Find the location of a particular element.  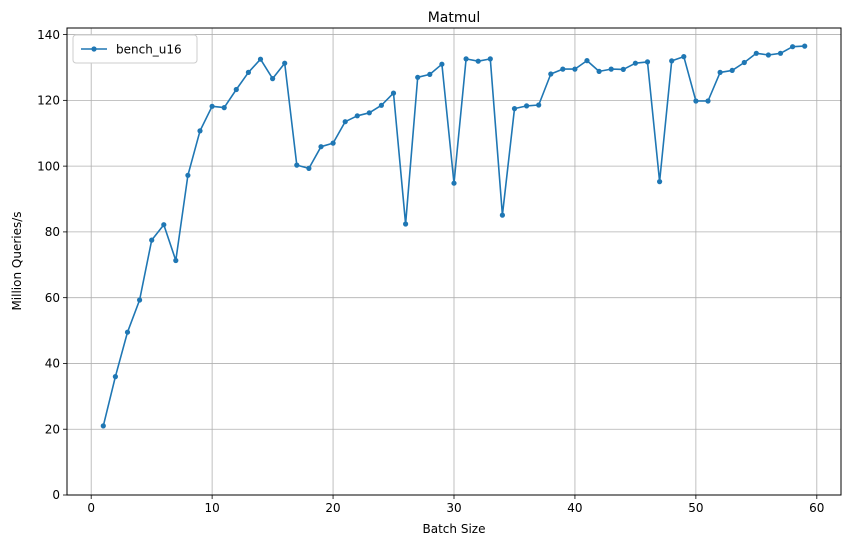

legend: bench_u16 is located at coordinates (135, 49).